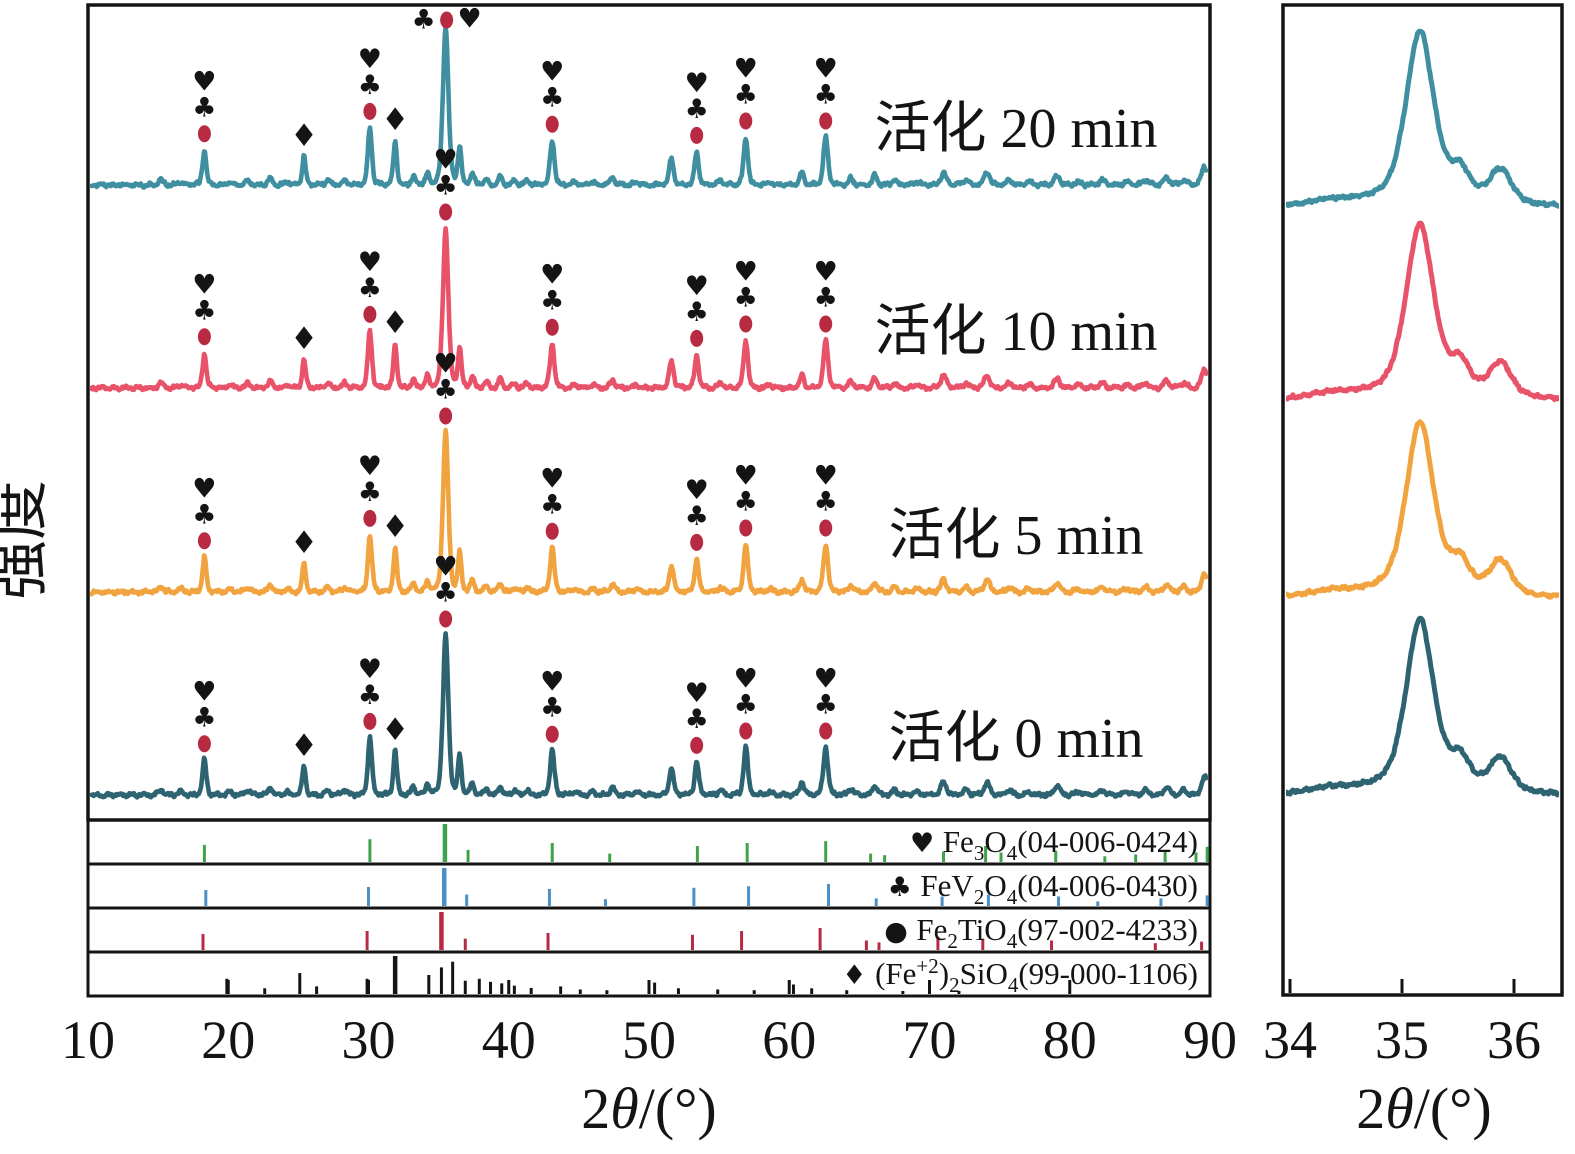 This screenshot has height=1154, width=1575. I want to click on peak-marker-group: ♣ ♥, so click(447, 20).